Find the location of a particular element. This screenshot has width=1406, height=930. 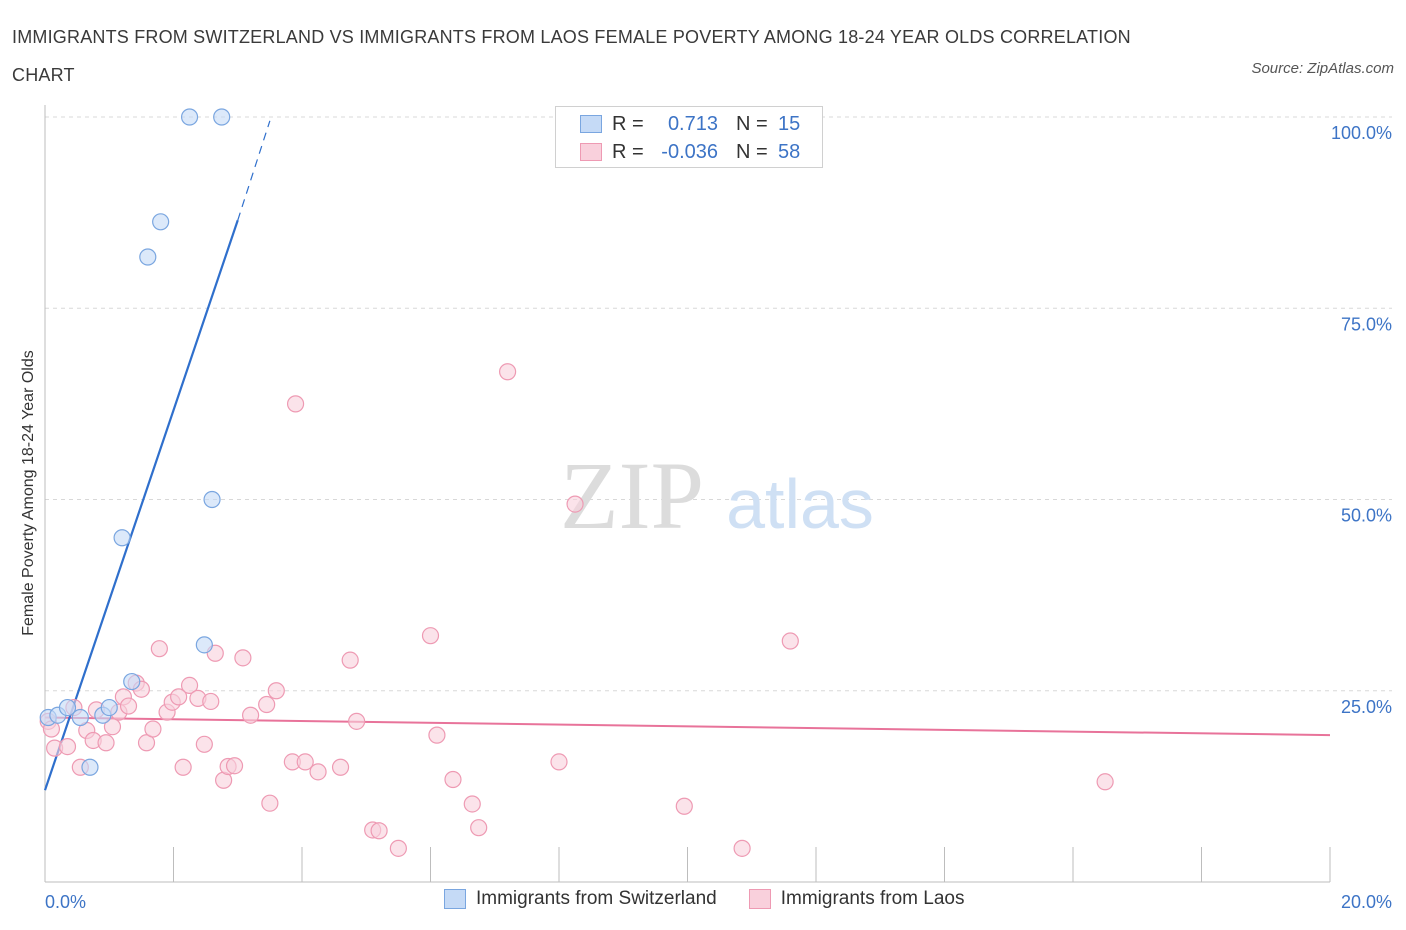

y-tick-label: 25.0% is located at coordinates (1366, 707).